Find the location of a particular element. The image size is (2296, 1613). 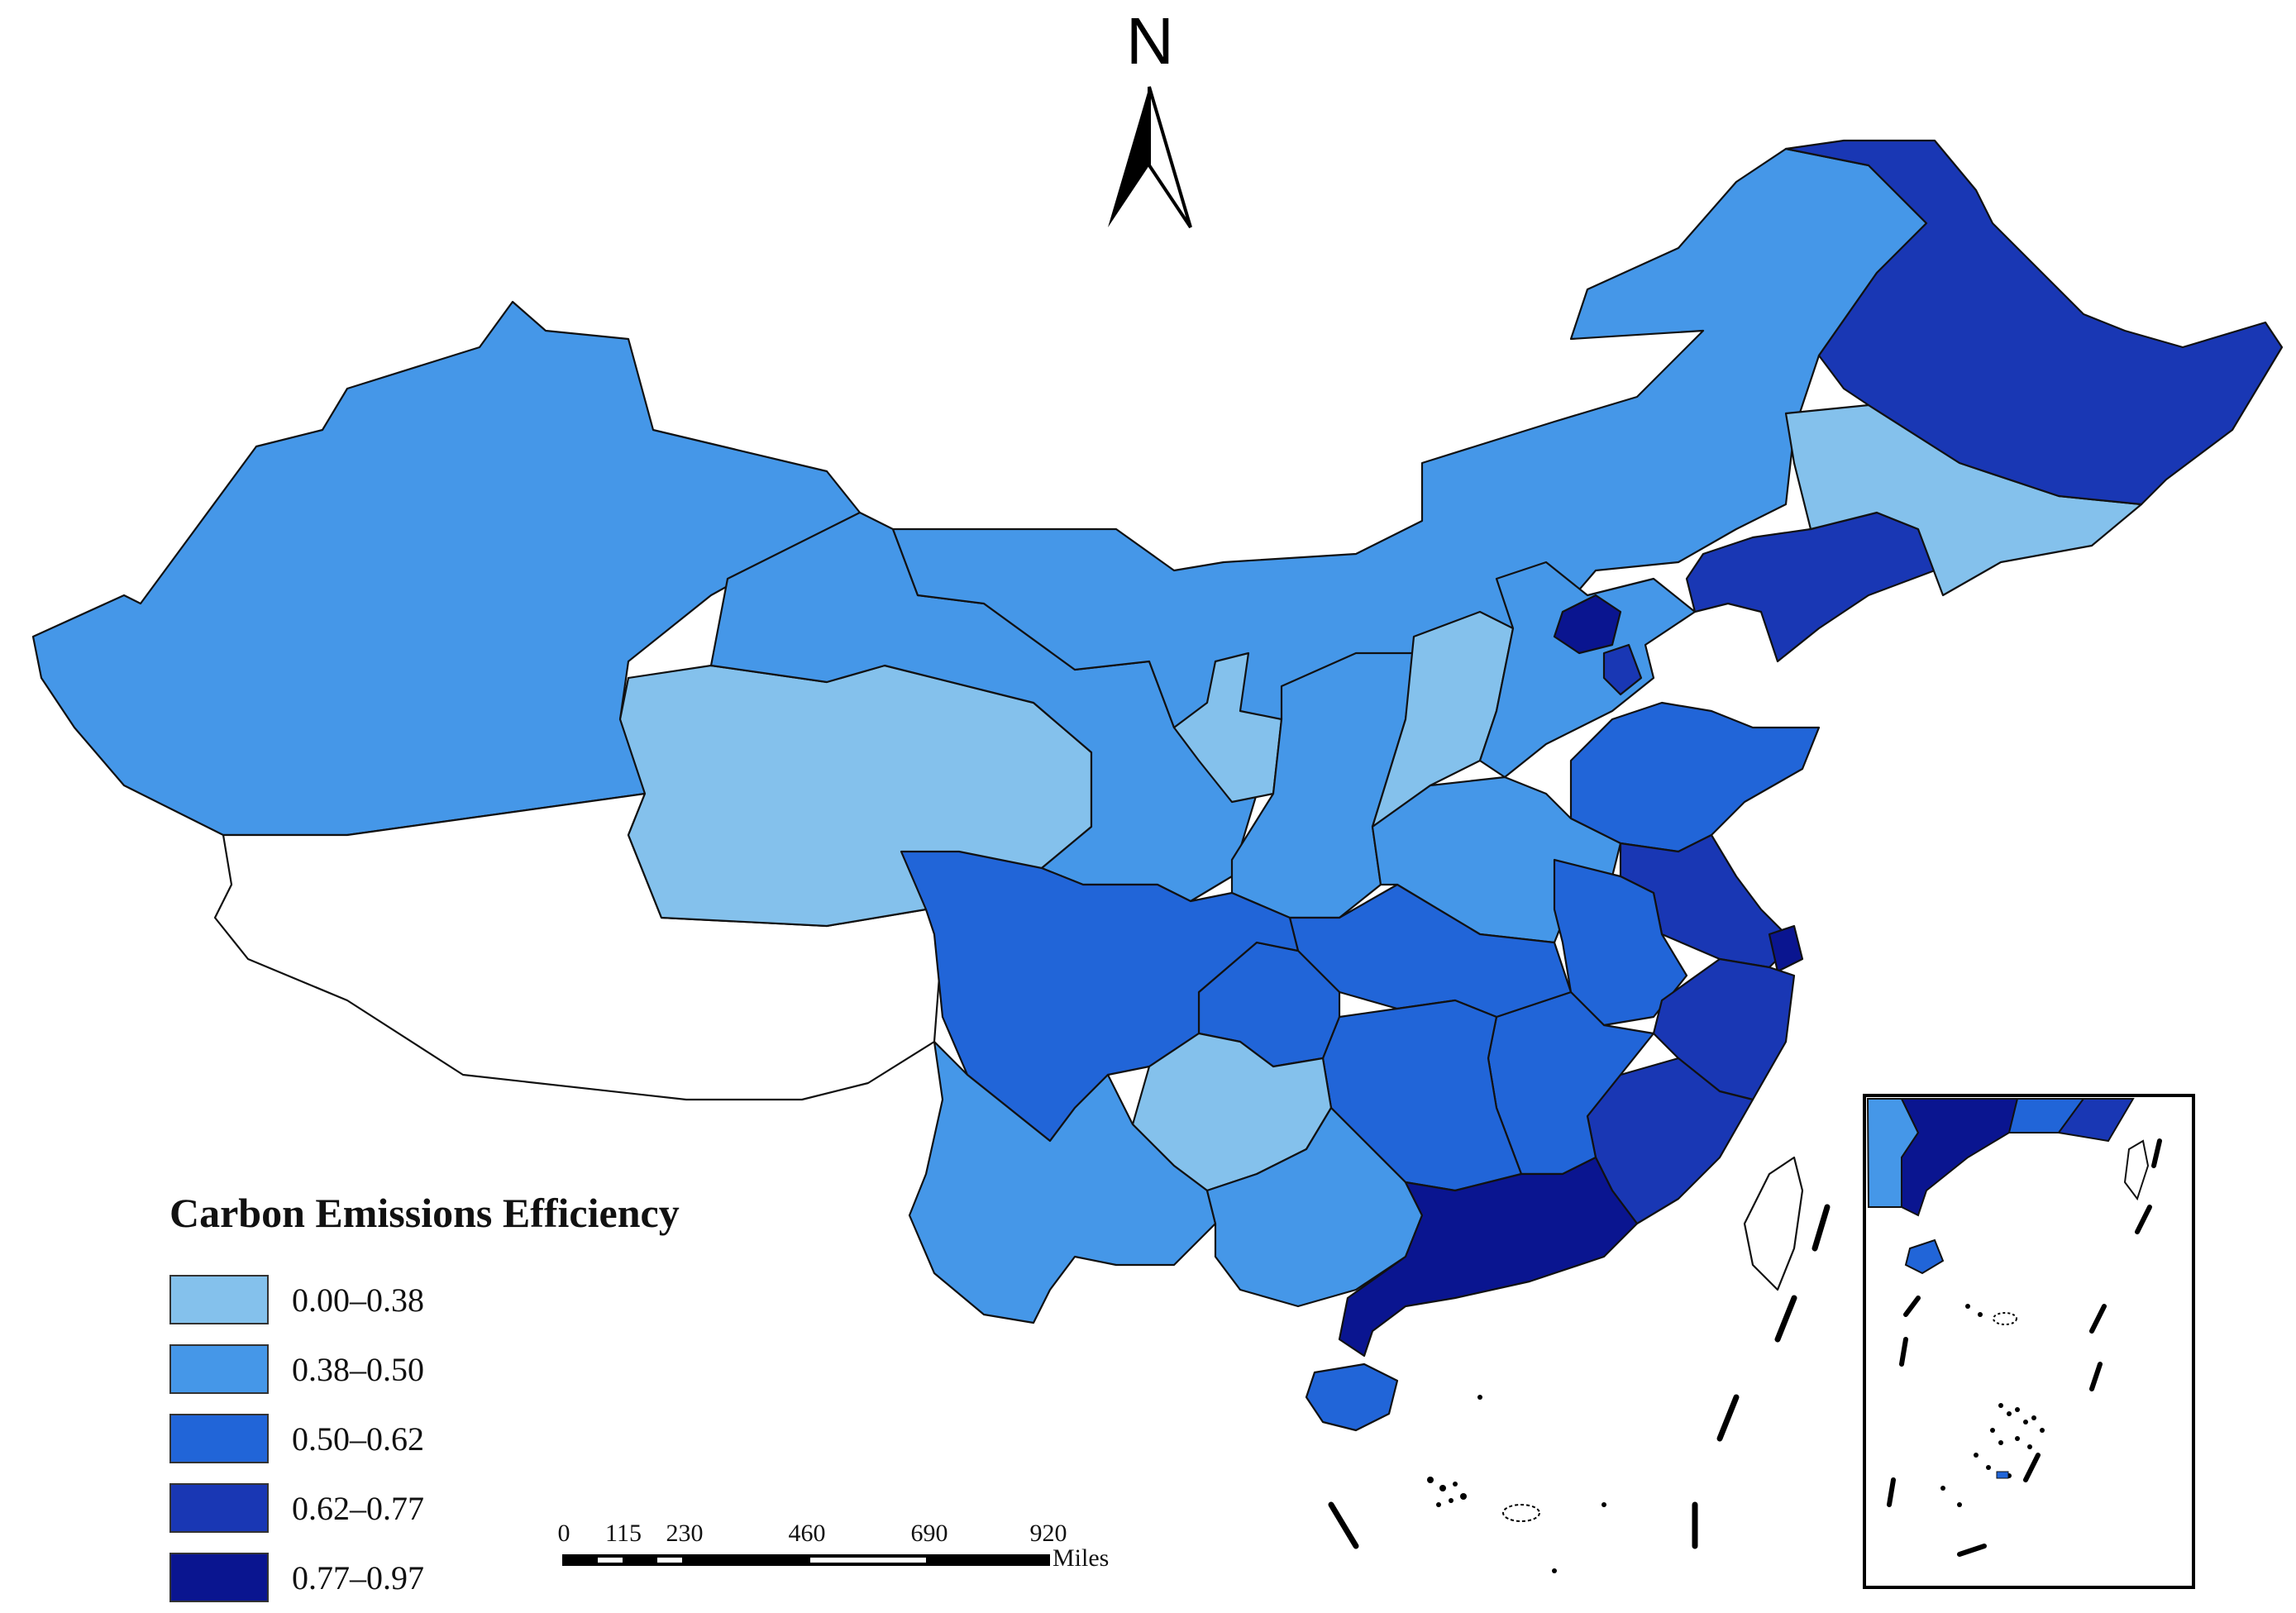

scale-bar-tick-label: 230 is located at coordinates (685, 1533).